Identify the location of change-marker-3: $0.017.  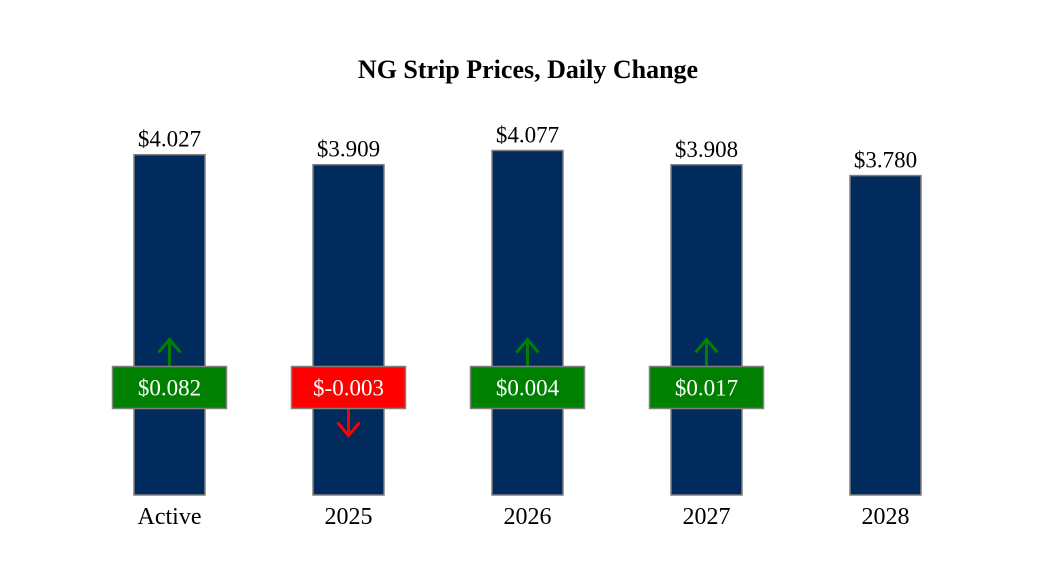
(706, 373).